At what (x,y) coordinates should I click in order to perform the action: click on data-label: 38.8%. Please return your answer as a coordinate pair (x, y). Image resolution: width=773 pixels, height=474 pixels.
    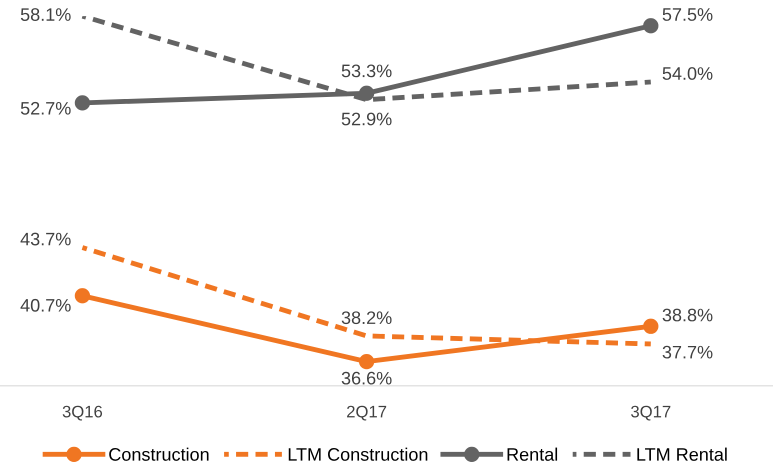
    Looking at the image, I should click on (687, 315).